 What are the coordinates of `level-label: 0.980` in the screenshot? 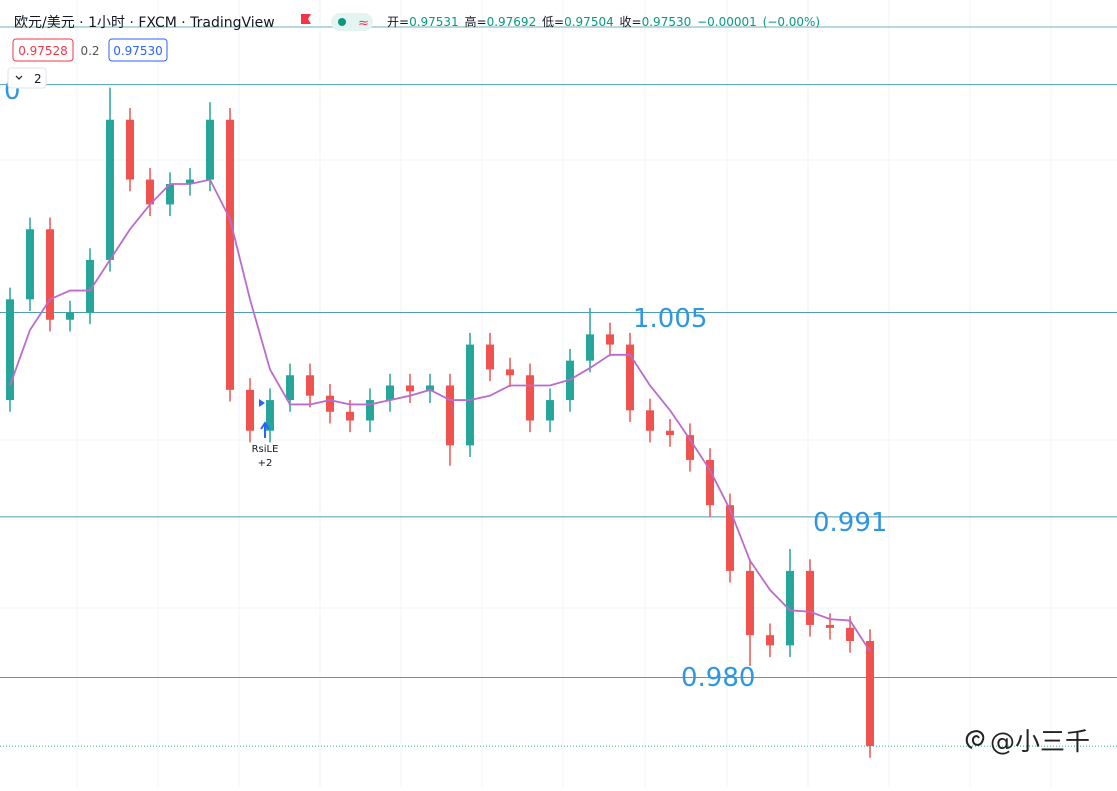 It's located at (718, 678).